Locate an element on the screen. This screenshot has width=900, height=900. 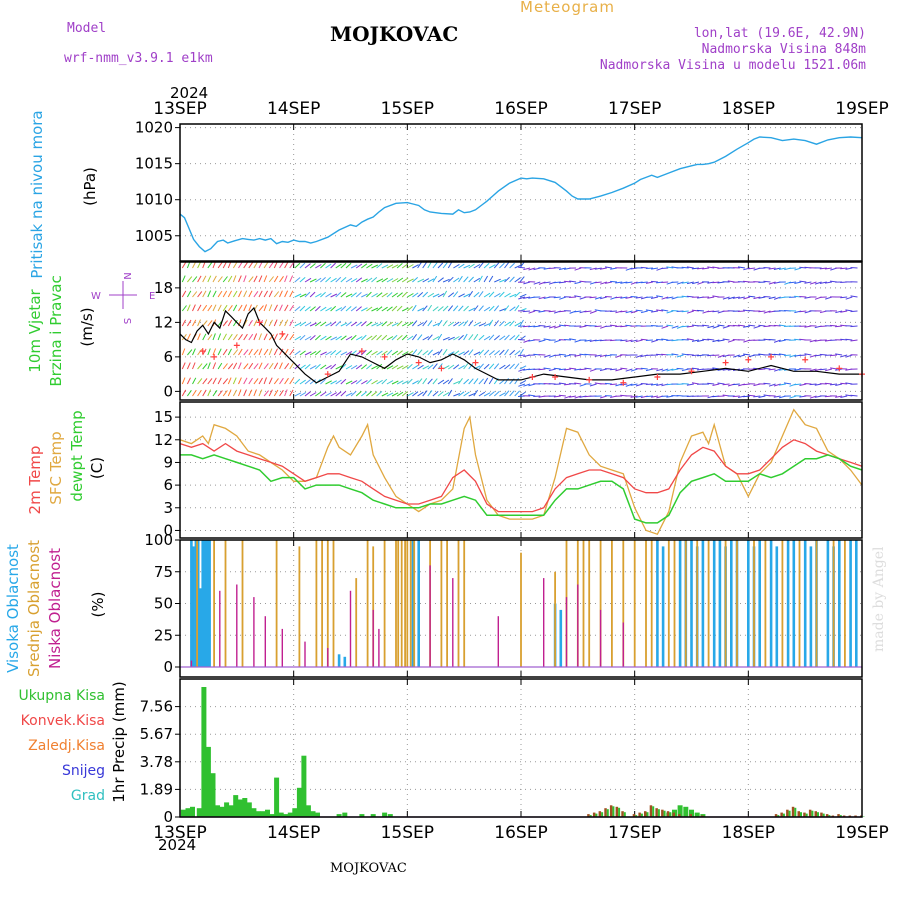
station-altitude: Nadmorska Visina 848m is located at coordinates (783, 49).